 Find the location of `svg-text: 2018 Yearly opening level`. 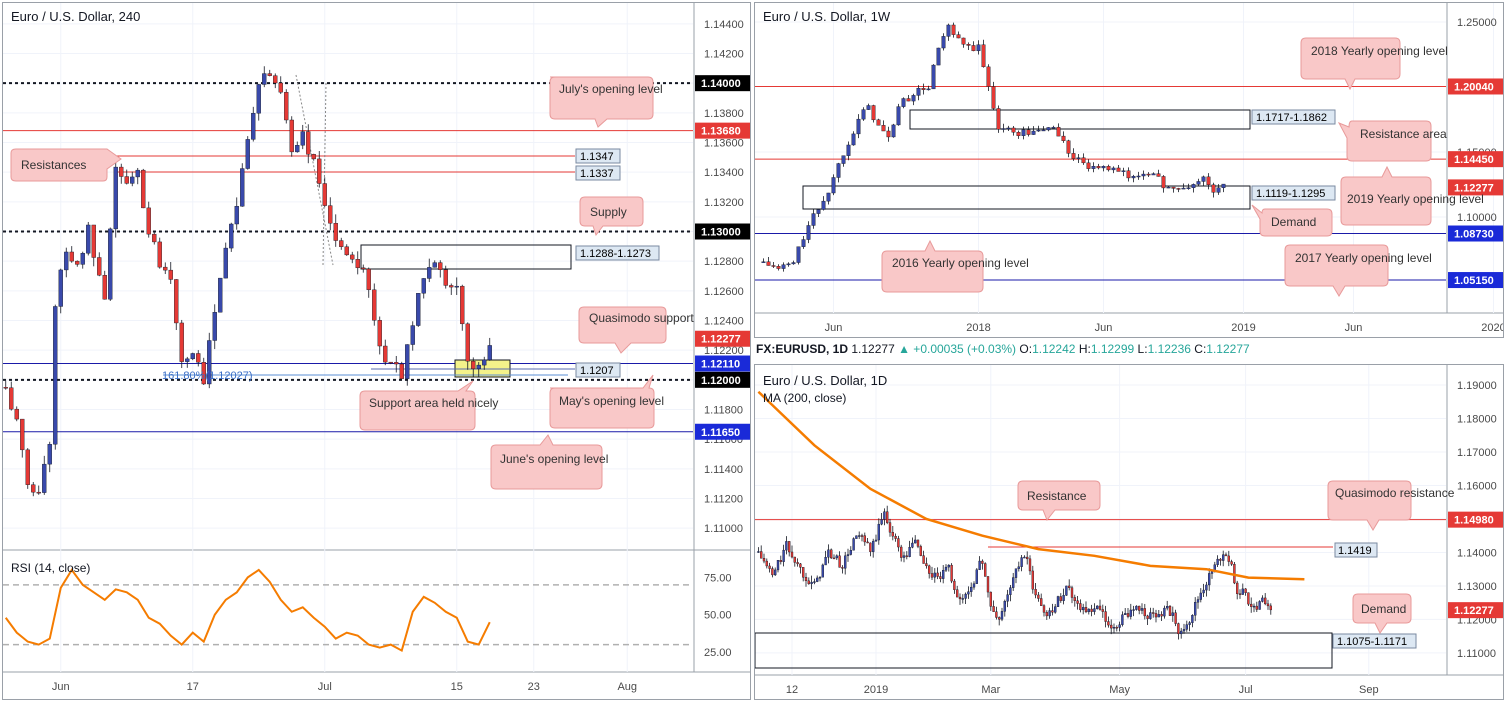

svg-text: 2018 Yearly opening level is located at coordinates (1379, 51).